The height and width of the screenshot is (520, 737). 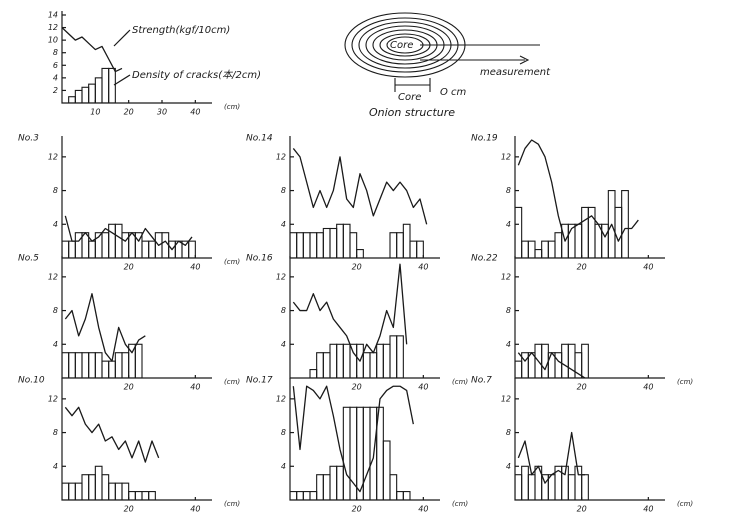 I want to click on y-tick-label: 10, so click(x=53, y=40).